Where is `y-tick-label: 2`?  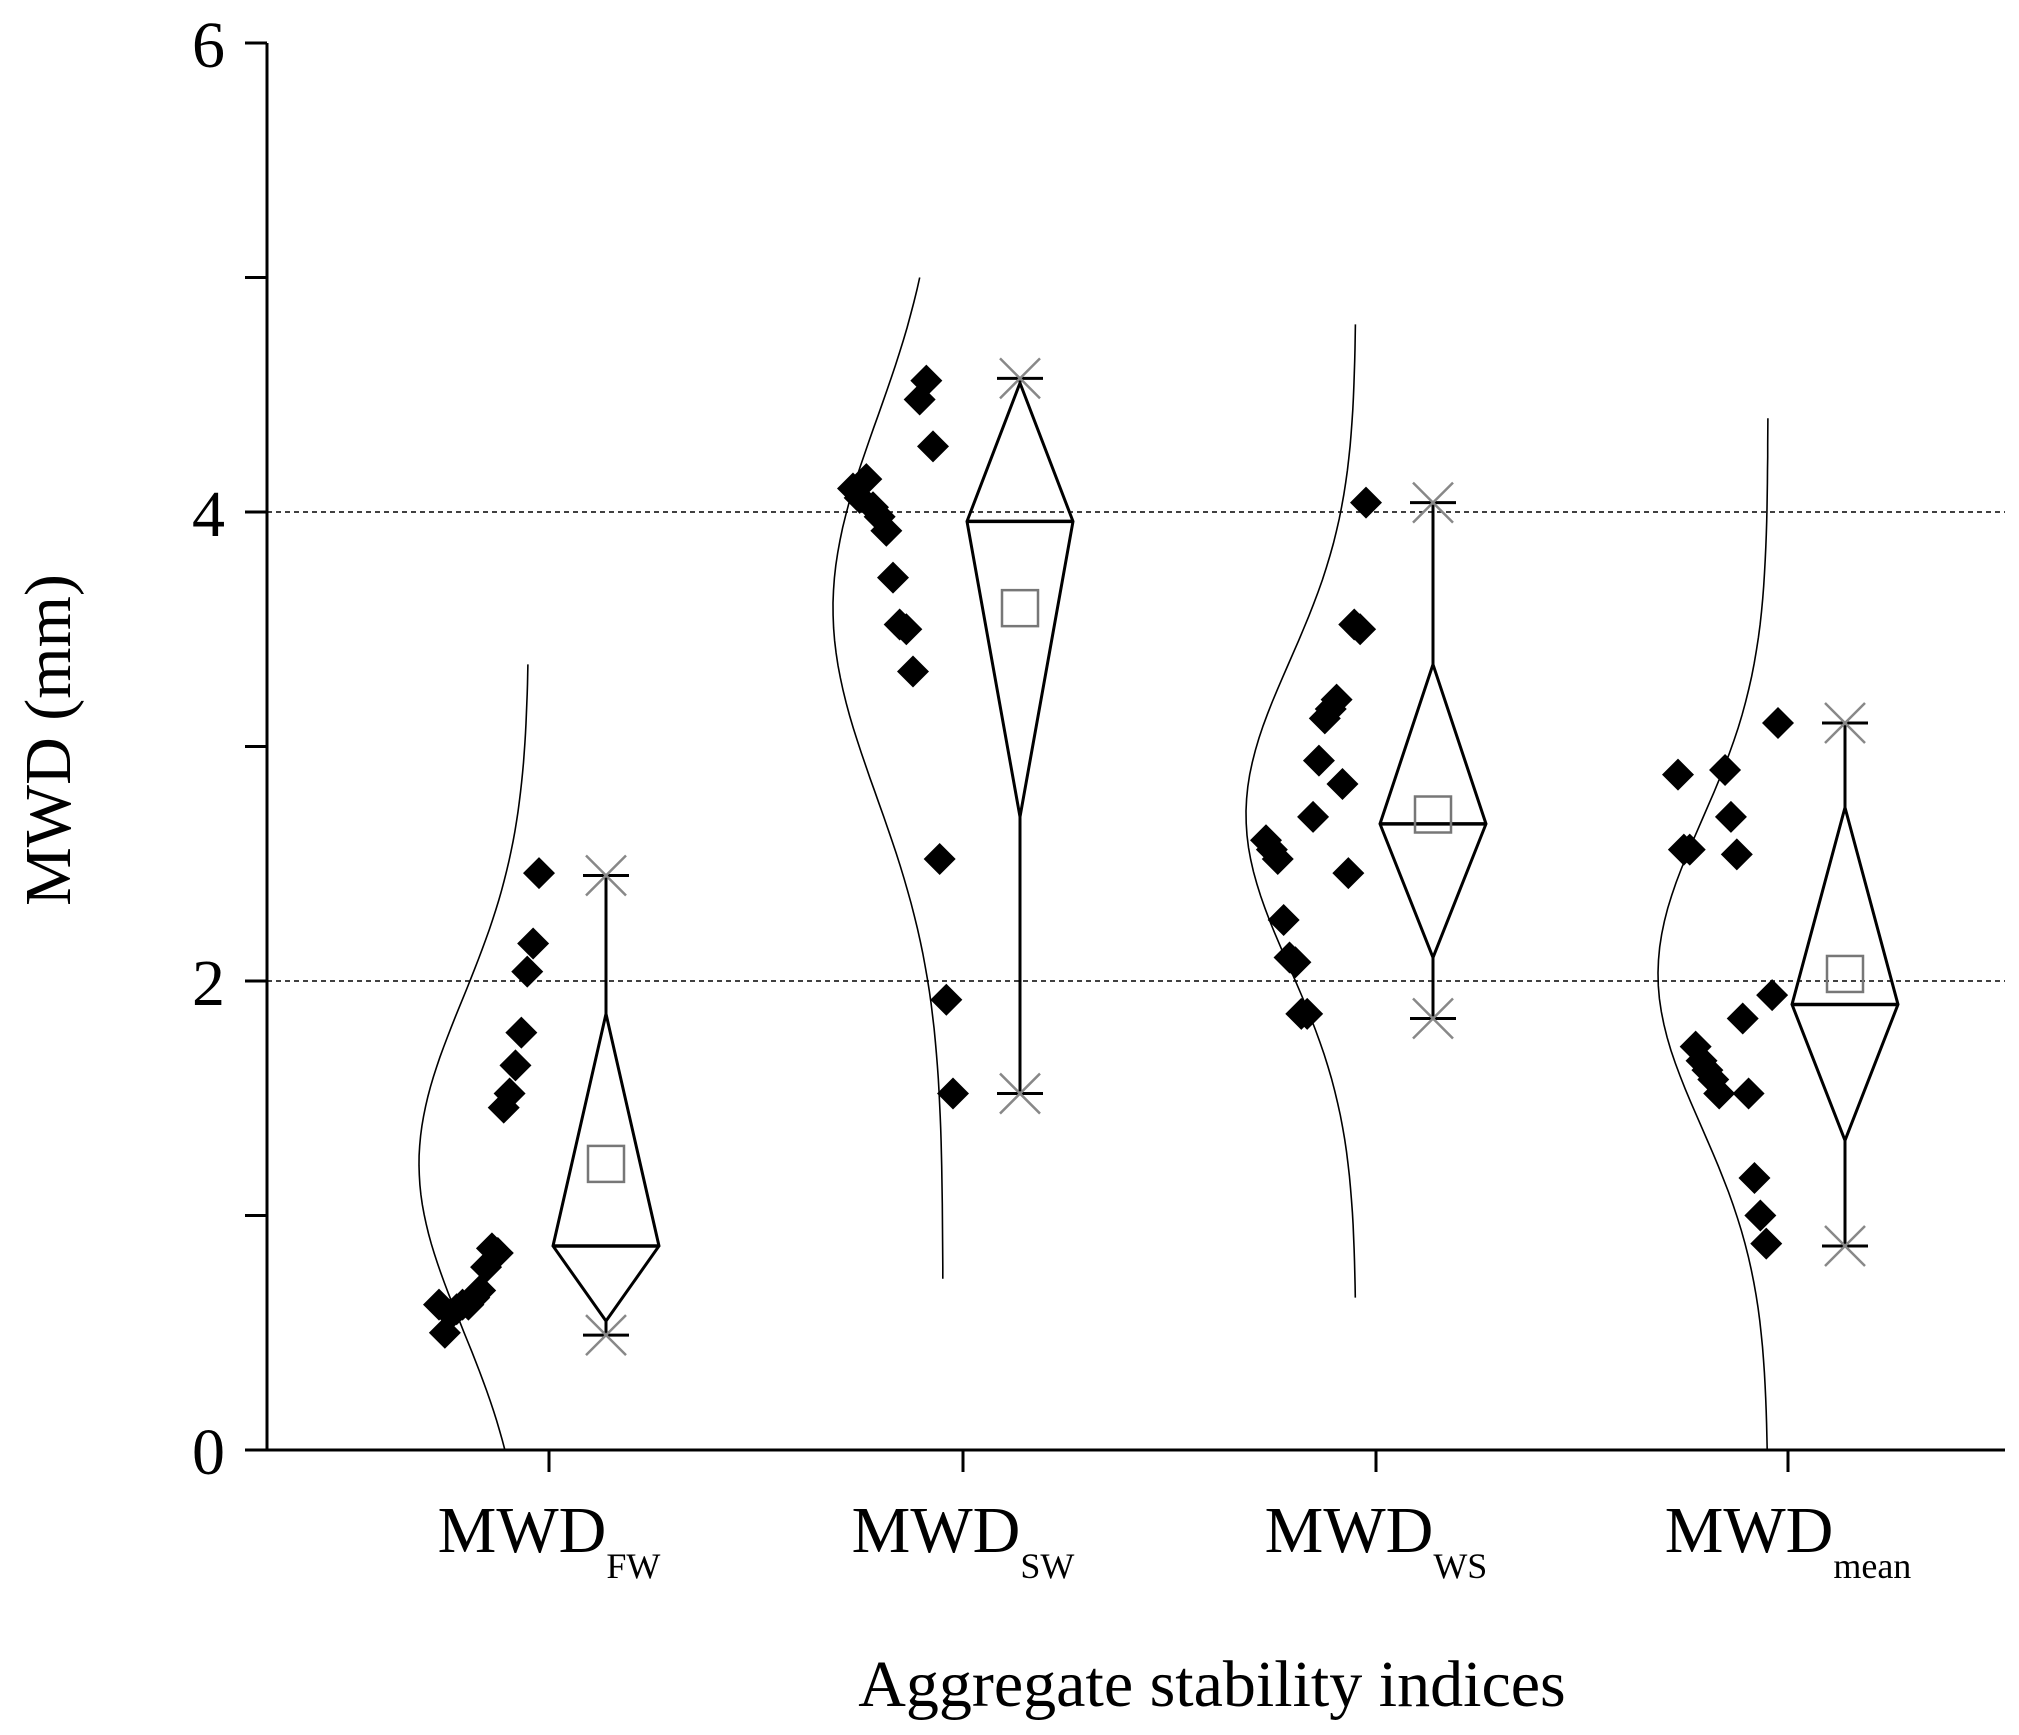 y-tick-label: 2 is located at coordinates (208, 983).